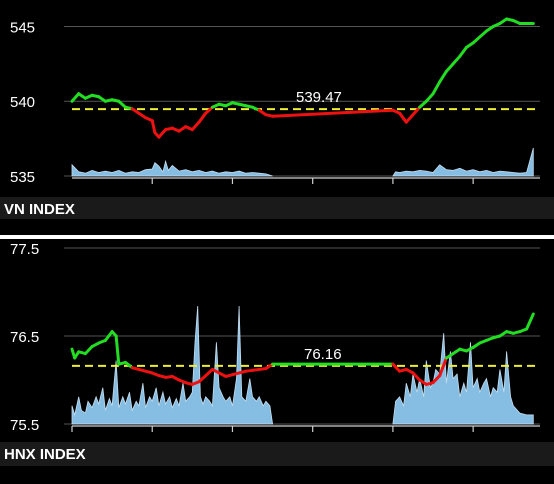 This screenshot has height=484, width=554. Describe the element at coordinates (22, 177) in the screenshot. I see `y-tick-label: 535` at that location.